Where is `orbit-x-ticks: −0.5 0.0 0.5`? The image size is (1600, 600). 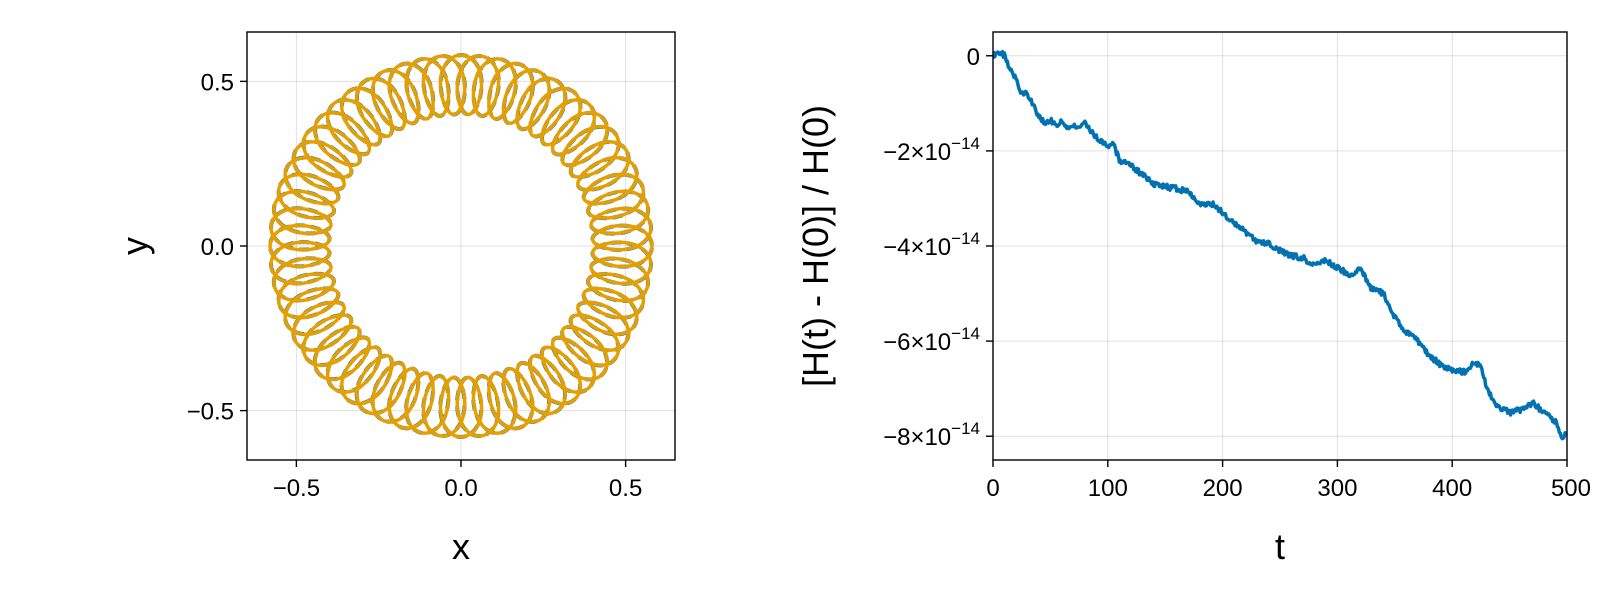 orbit-x-ticks: −0.5 0.0 0.5 is located at coordinates (457, 481).